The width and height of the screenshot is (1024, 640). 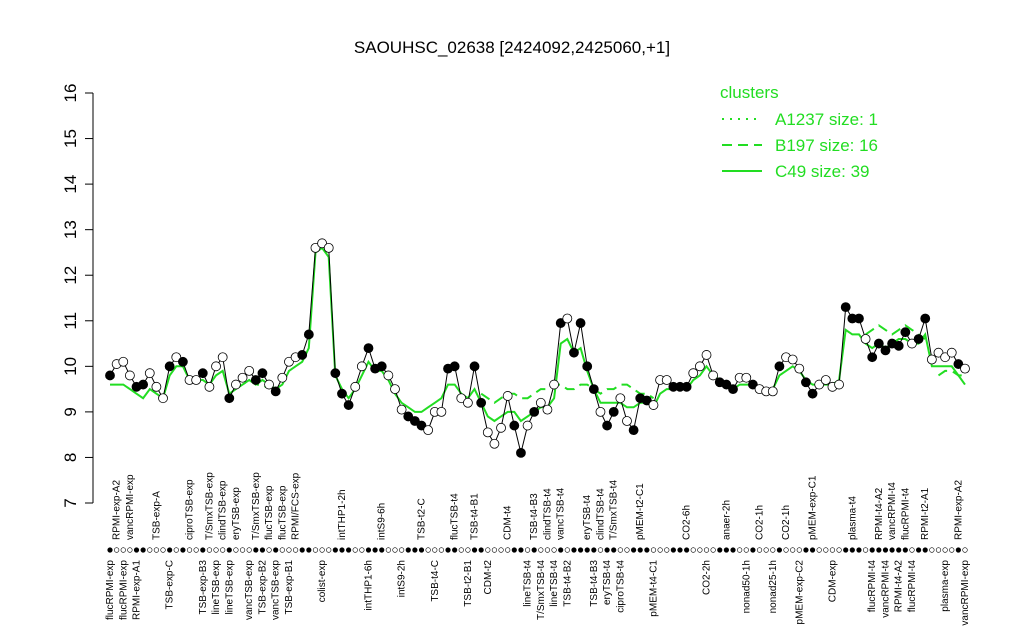 I want to click on x-tick-label: intS9-6h, so click(x=382, y=521).